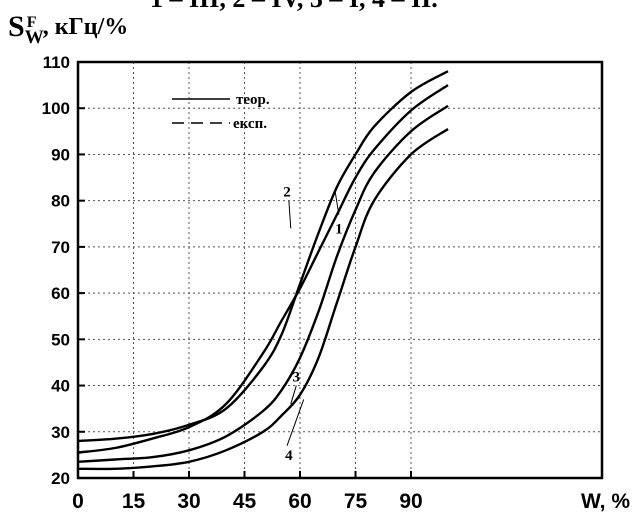  What do you see at coordinates (410, 501) in the screenshot?
I see `x-tick-label: 90` at bounding box center [410, 501].